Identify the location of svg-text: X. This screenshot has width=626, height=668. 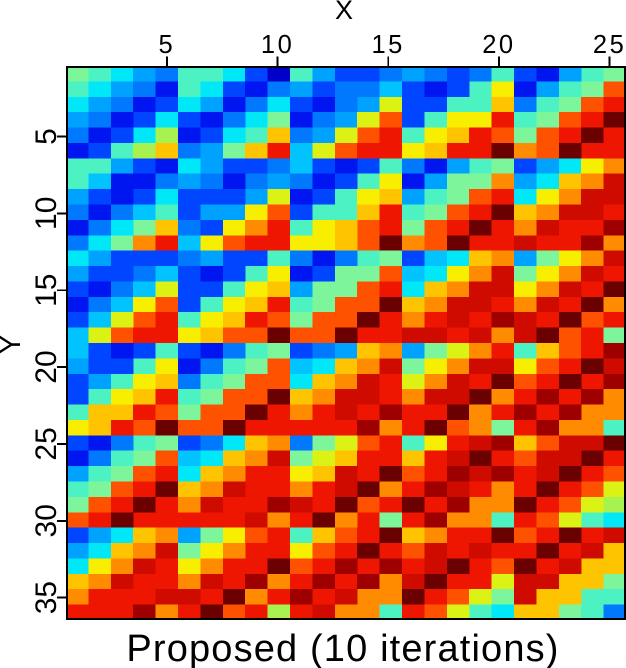
(344, 12).